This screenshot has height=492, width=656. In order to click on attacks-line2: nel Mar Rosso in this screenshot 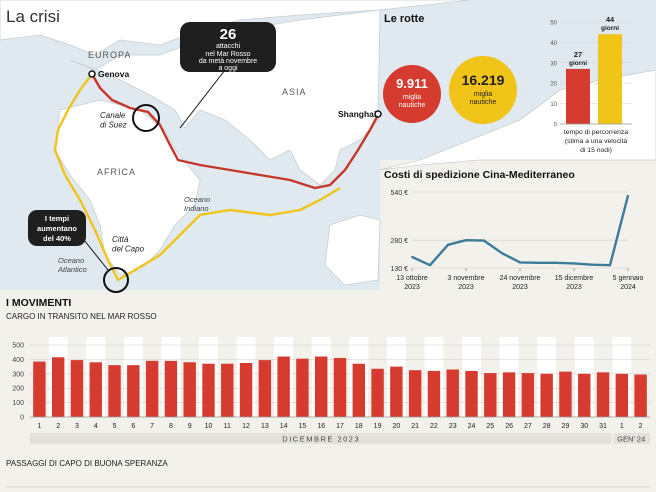, I will do `click(227, 54)`.